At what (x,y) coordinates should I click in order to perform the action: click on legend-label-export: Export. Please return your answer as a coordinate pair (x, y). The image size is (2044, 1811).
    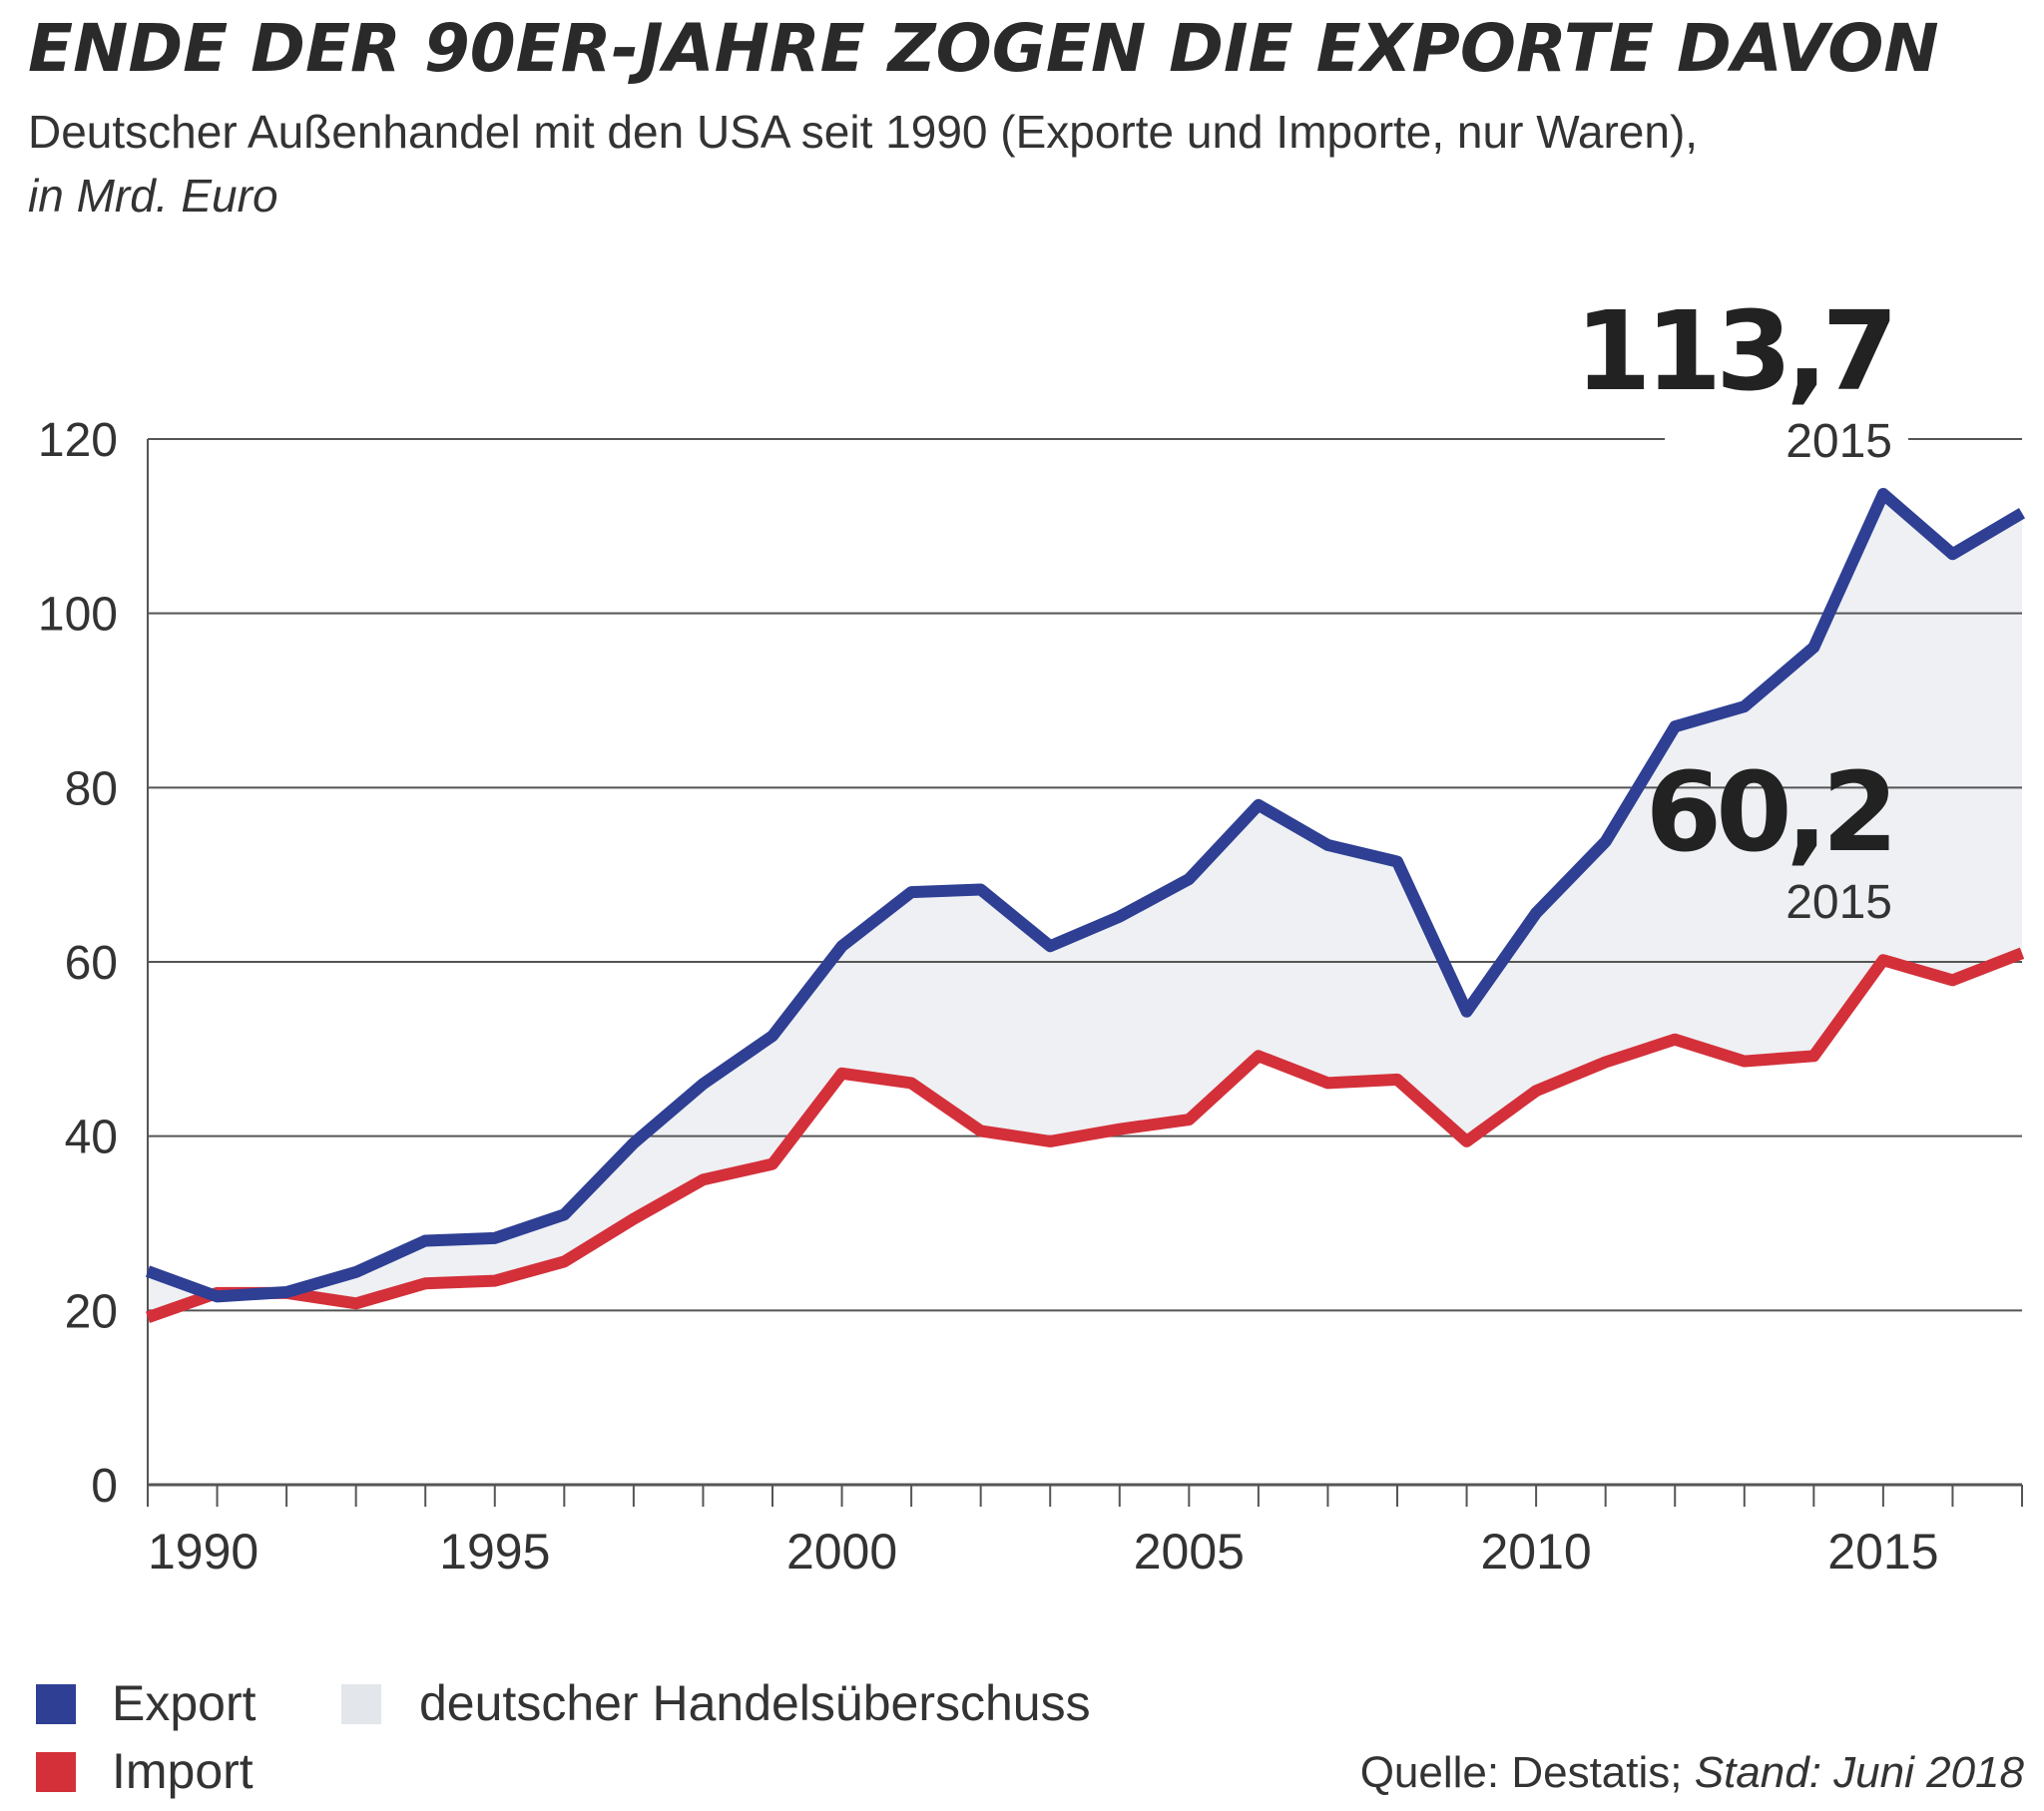
    Looking at the image, I should click on (184, 1703).